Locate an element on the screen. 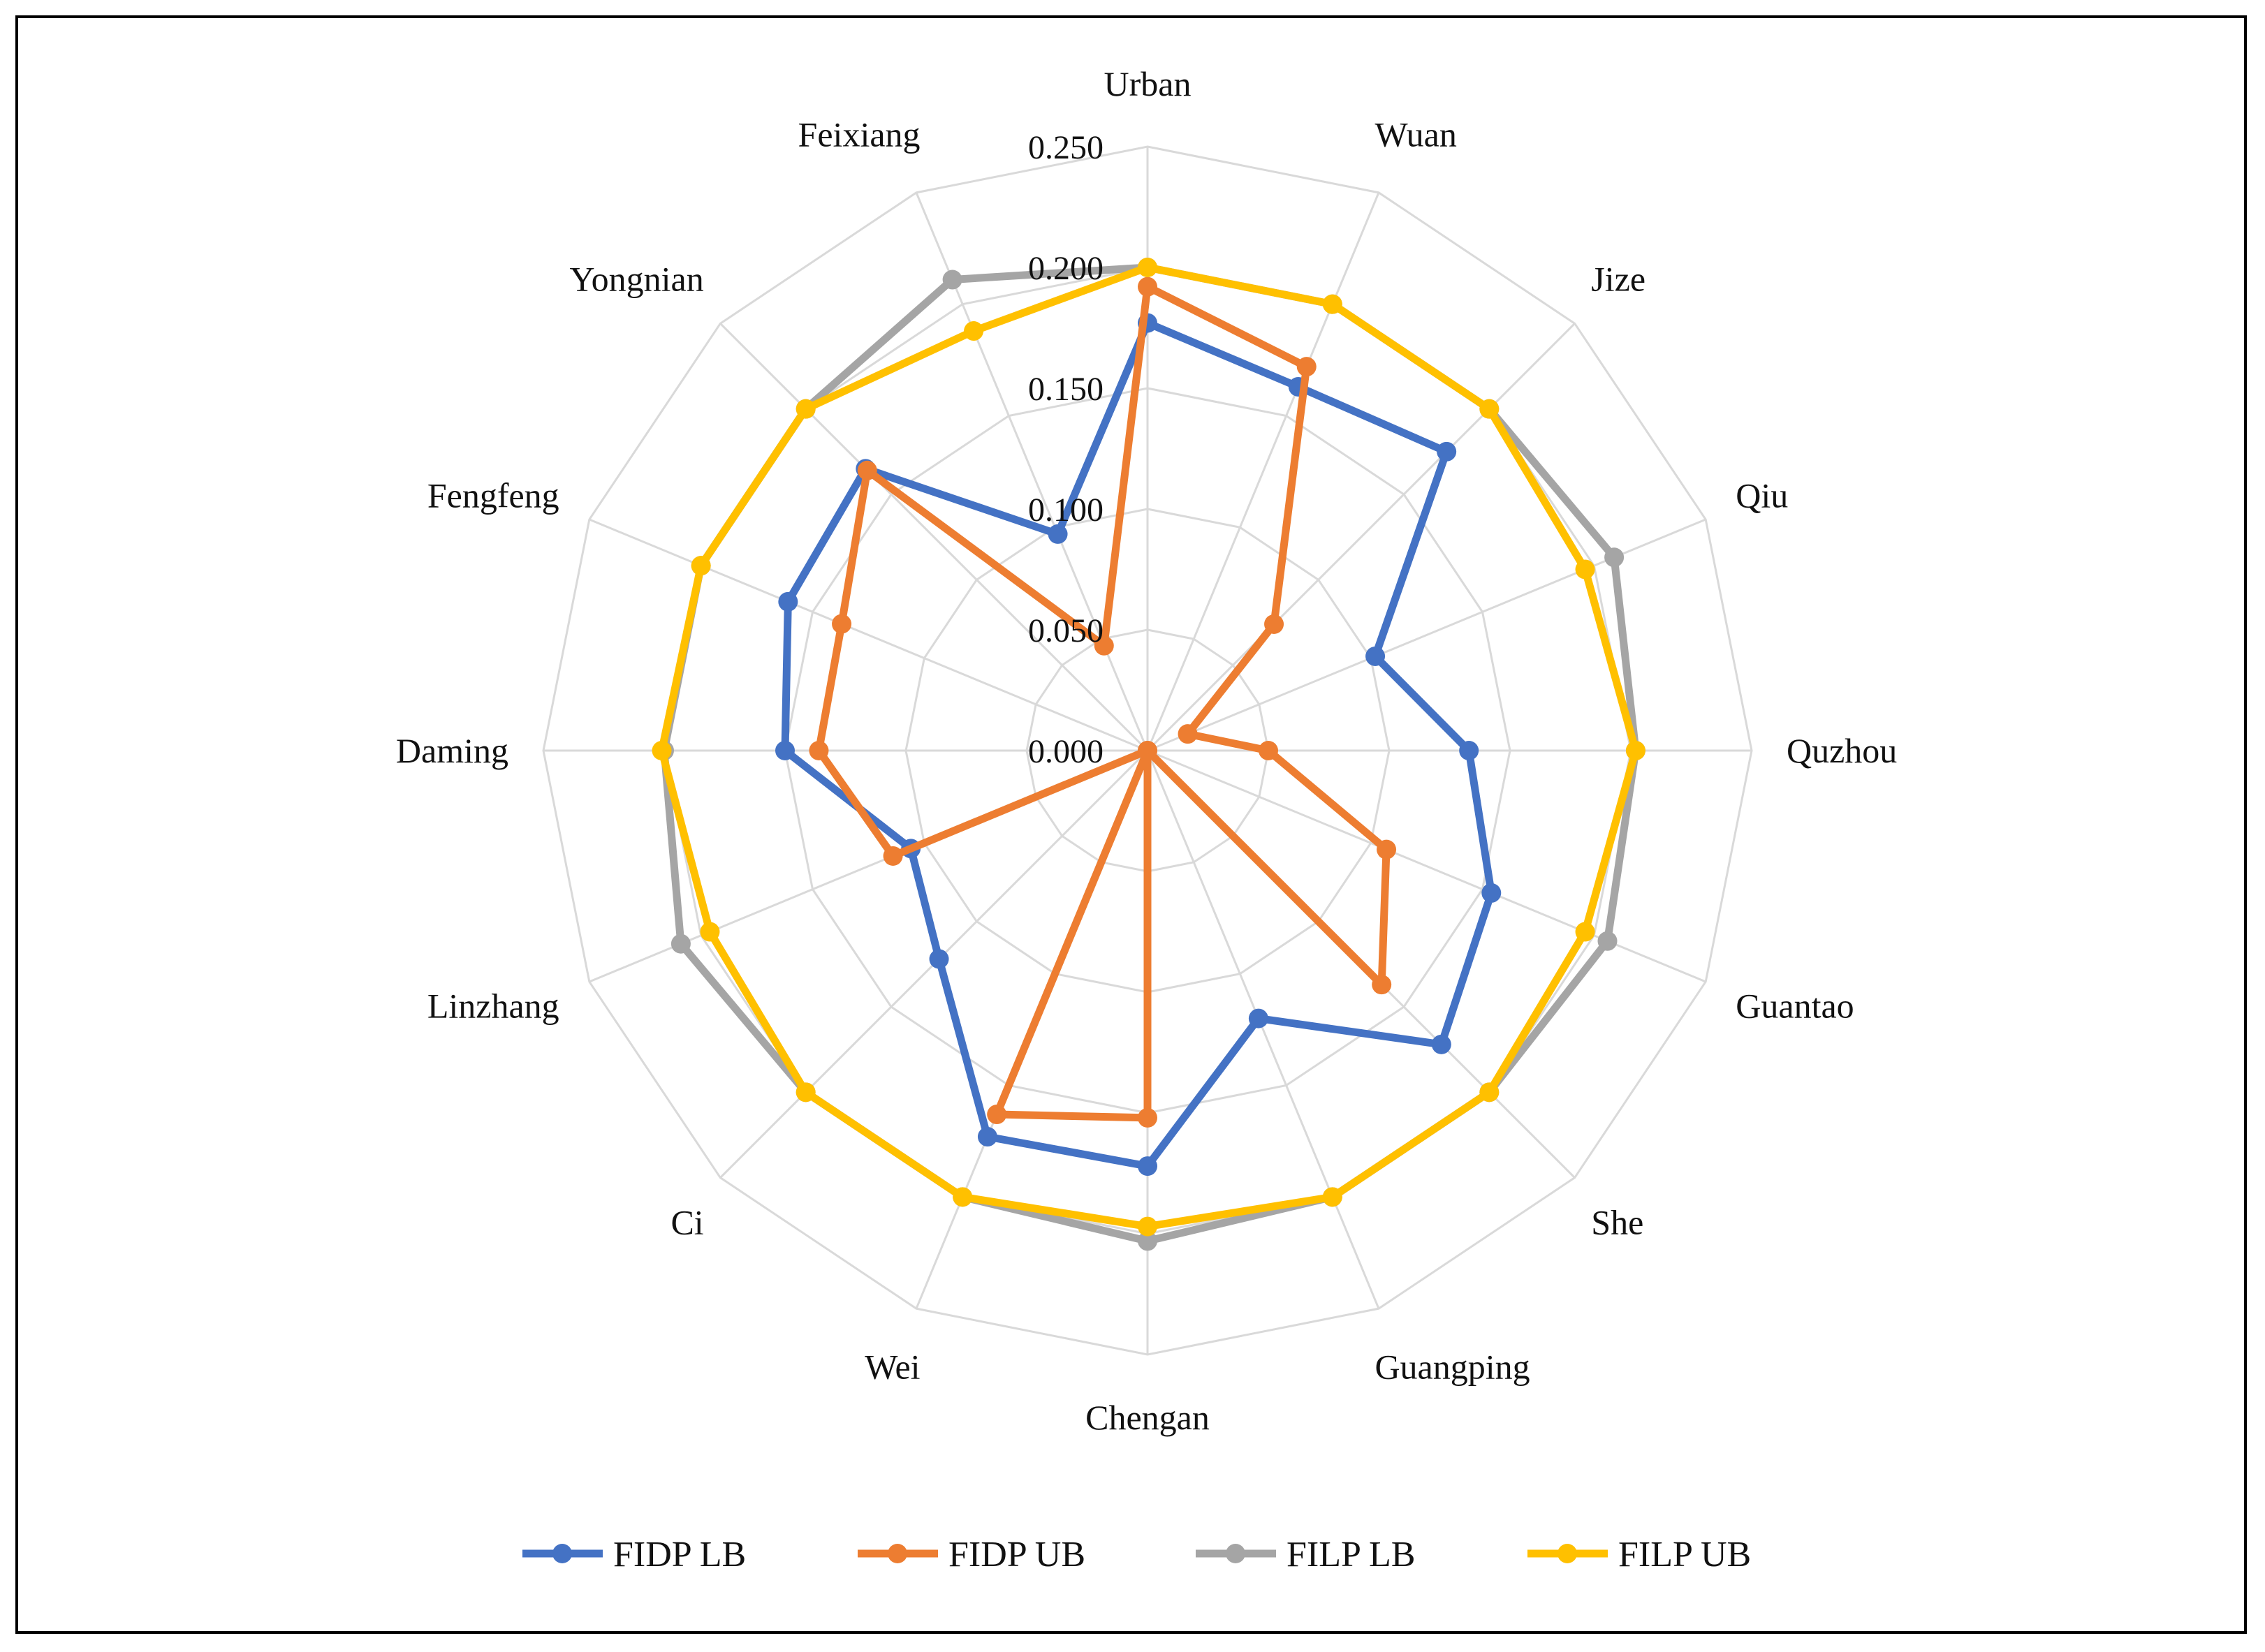 Image resolution: width=2265 pixels, height=1652 pixels. legend-item-fidp-ub: FIDP UB is located at coordinates (971, 1554).